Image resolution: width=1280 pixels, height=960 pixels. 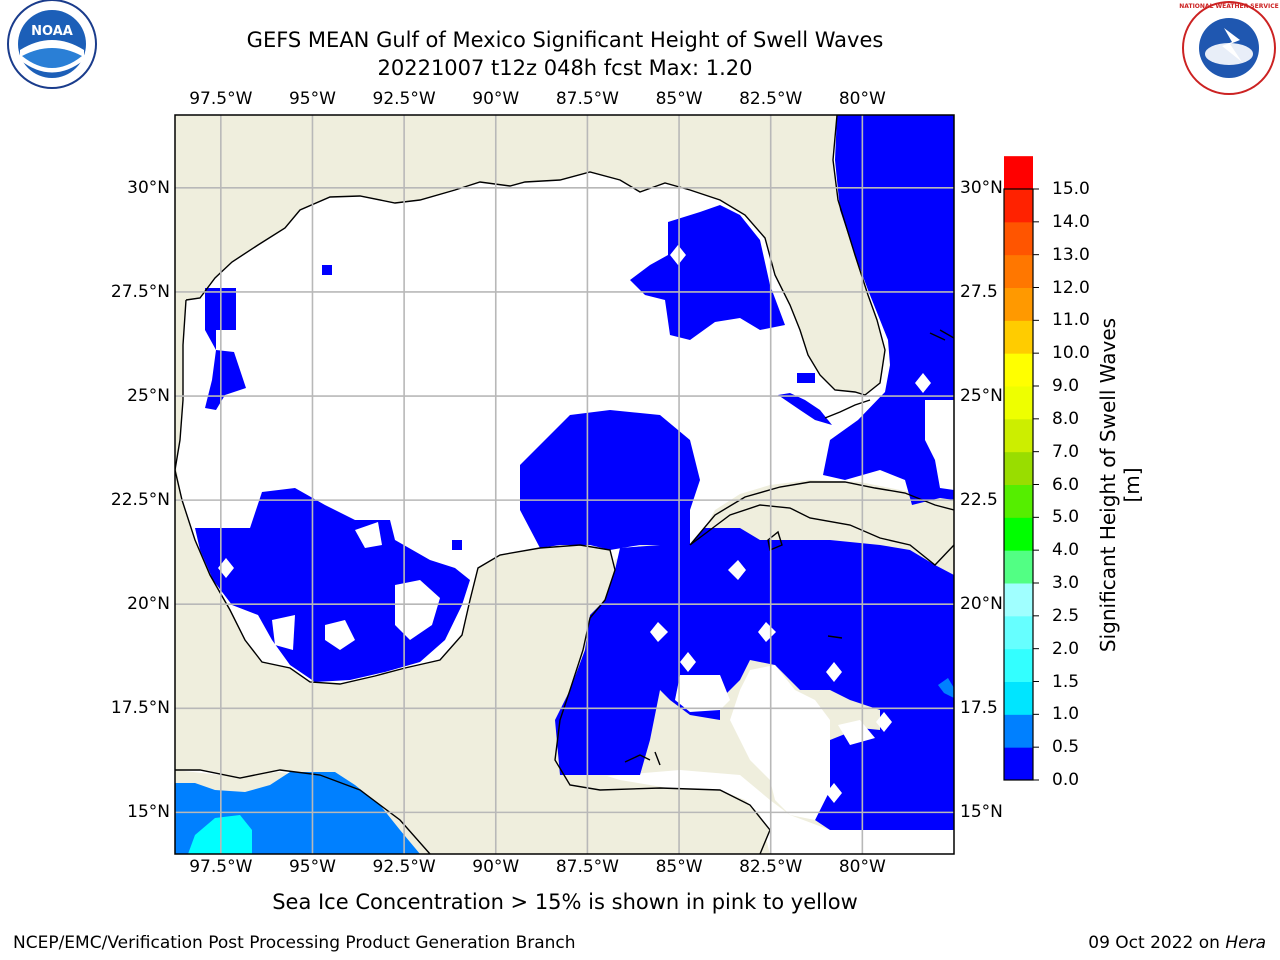 What do you see at coordinates (404, 99) in the screenshot?
I see `lon-tick-top: 92.5°W` at bounding box center [404, 99].